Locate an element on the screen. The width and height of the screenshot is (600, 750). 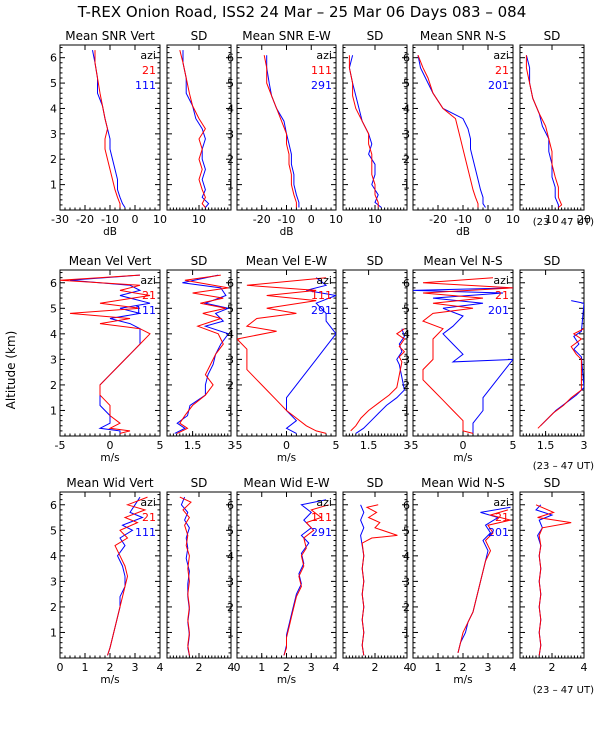
panel-snr-1: SD 10 is located at coordinates (199, 127).